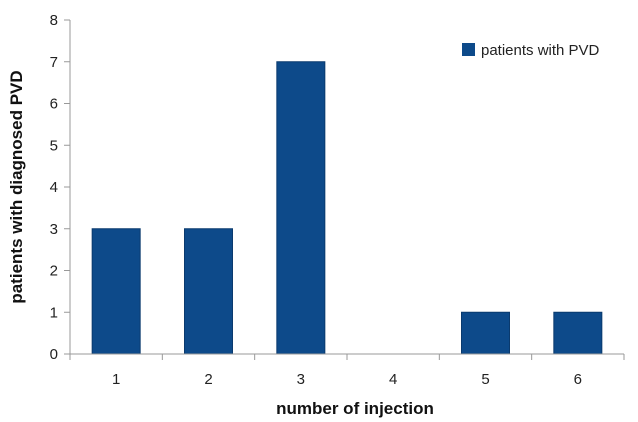  Describe the element at coordinates (578, 379) in the screenshot. I see `x-tick-label: 6` at that location.